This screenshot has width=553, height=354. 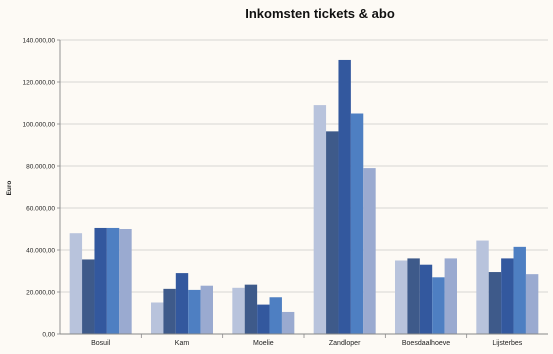 What do you see at coordinates (345, 343) in the screenshot?
I see `x-tick-label: Zandloper` at bounding box center [345, 343].